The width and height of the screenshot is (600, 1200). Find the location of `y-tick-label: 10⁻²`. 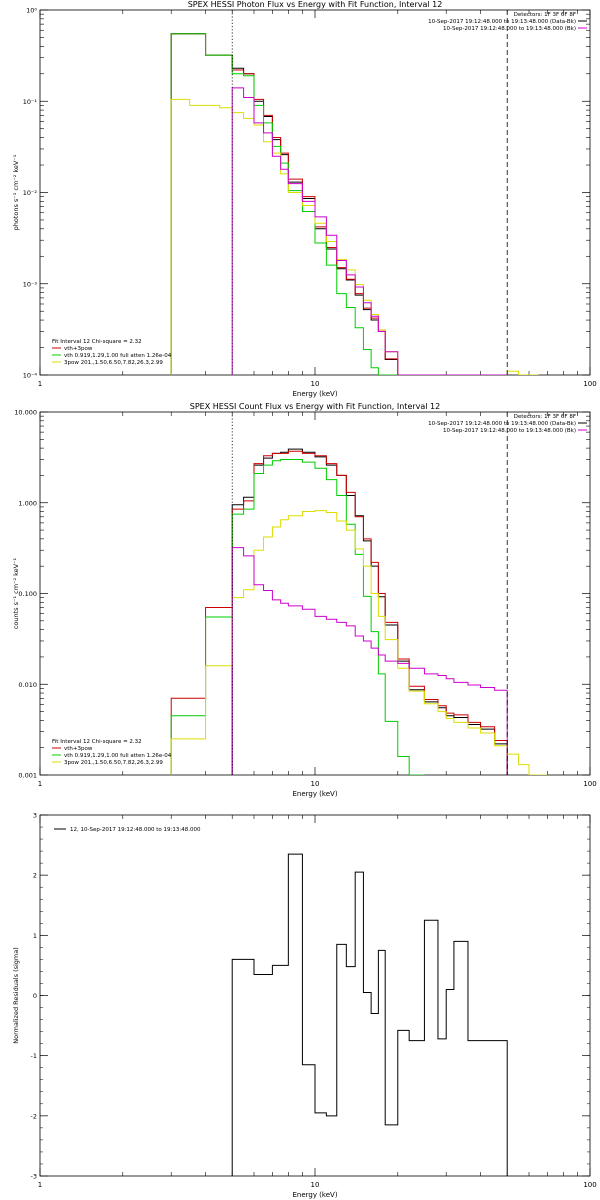

y-tick-label: 10⁻² is located at coordinates (30, 193).